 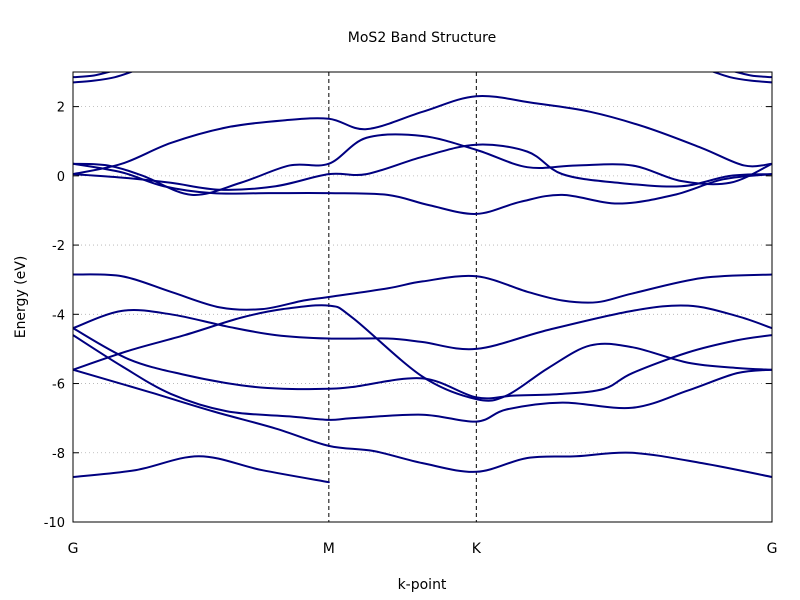 What do you see at coordinates (21, 297) in the screenshot?
I see `y-axis-label: Energy (eV)` at bounding box center [21, 297].